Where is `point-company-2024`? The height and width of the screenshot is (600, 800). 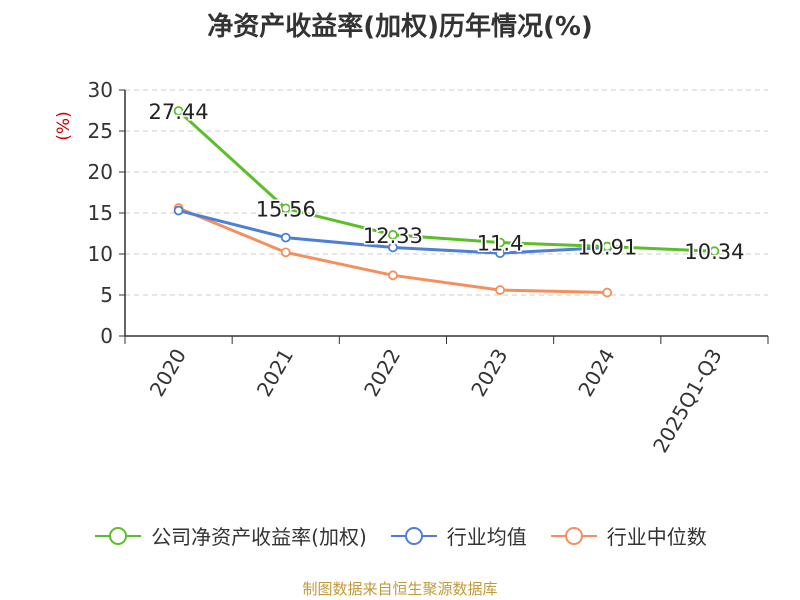 point-company-2024 is located at coordinates (607, 246).